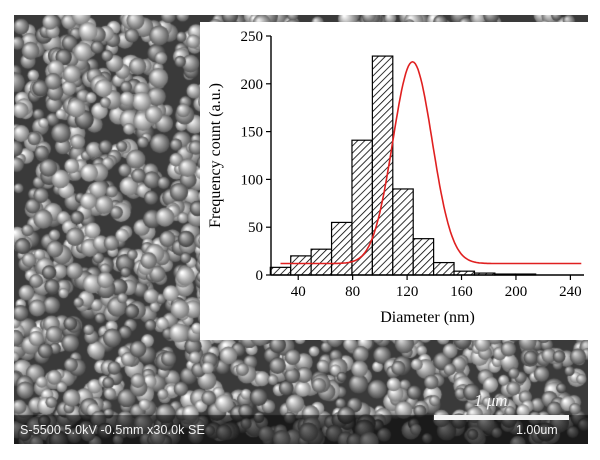 The image size is (600, 460). I want to click on scale-bar, so click(501, 417).